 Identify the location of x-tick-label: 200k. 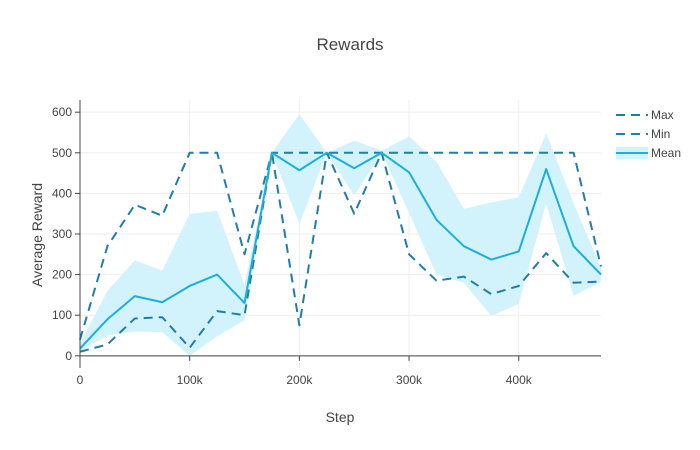
(299, 380).